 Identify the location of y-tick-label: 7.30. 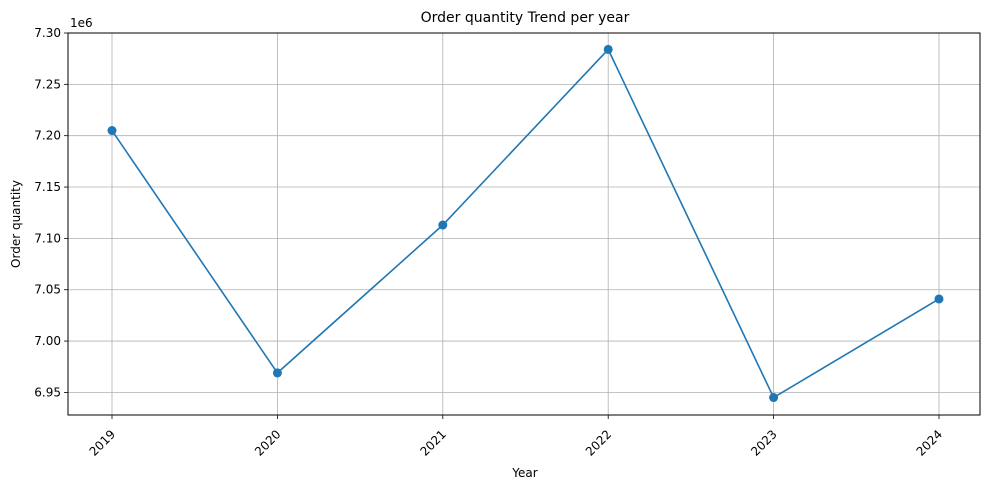
(47, 33).